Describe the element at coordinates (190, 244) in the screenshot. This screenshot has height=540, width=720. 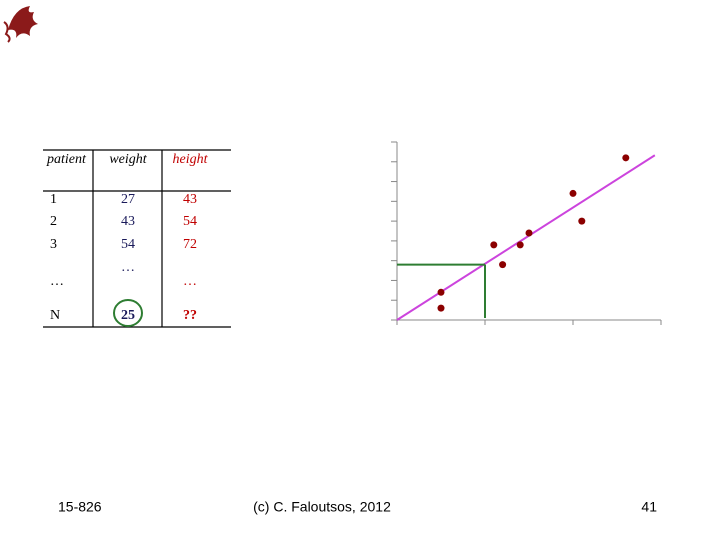
I see `table-cell: 72` at that location.